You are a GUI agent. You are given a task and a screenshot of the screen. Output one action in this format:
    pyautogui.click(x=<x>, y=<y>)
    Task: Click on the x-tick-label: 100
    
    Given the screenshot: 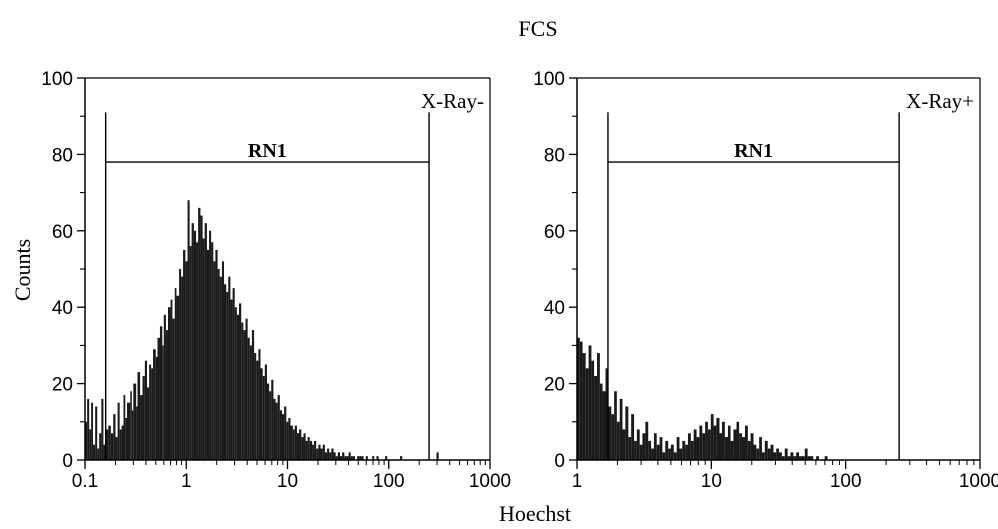 What is the action you would take?
    pyautogui.click(x=389, y=481)
    